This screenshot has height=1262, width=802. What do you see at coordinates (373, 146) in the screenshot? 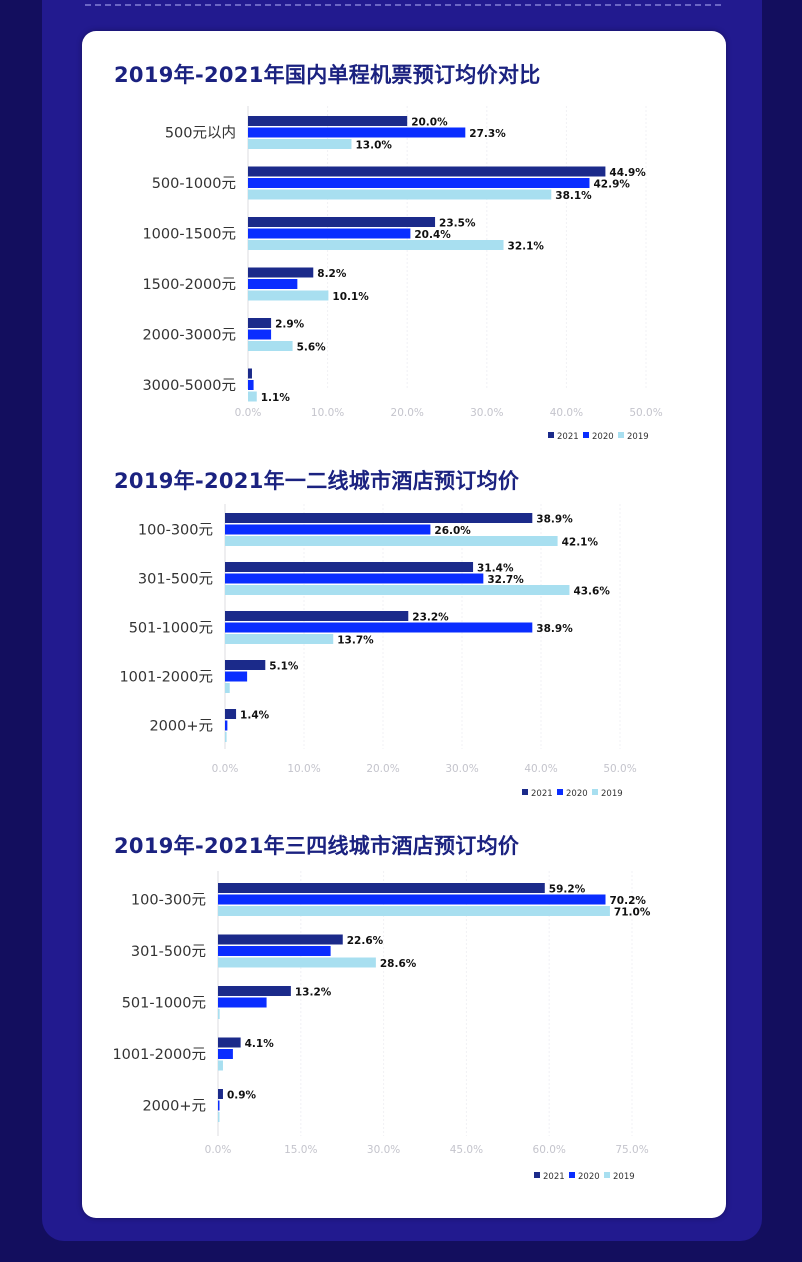
I see `data-label: 13.0%` at bounding box center [373, 146].